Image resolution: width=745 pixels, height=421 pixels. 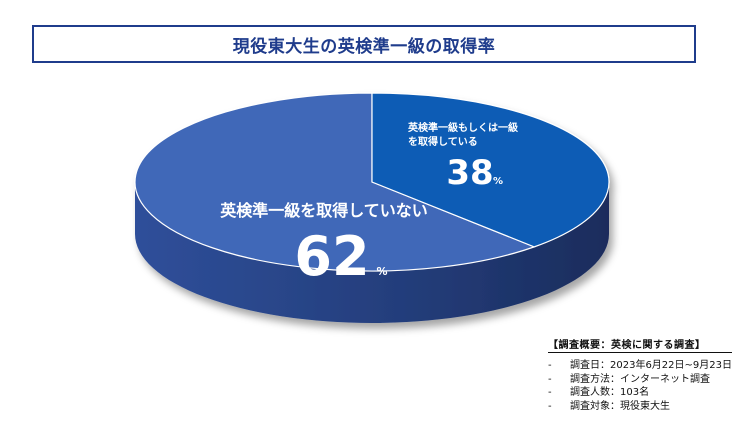 I want to click on survey-item: - 調査人数：103名, so click(x=599, y=392).